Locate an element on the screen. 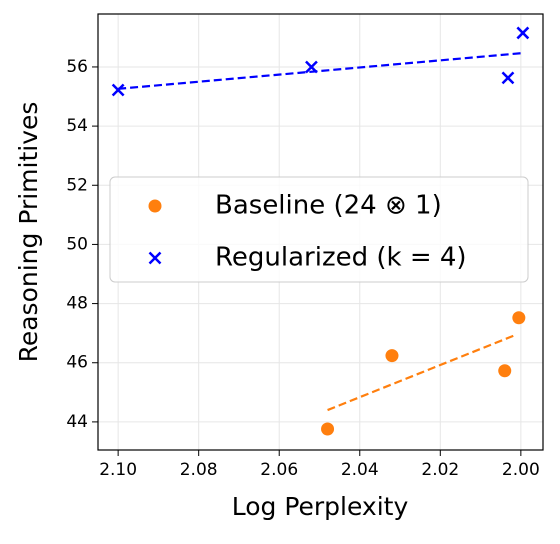  legend-box is located at coordinates (319, 229).